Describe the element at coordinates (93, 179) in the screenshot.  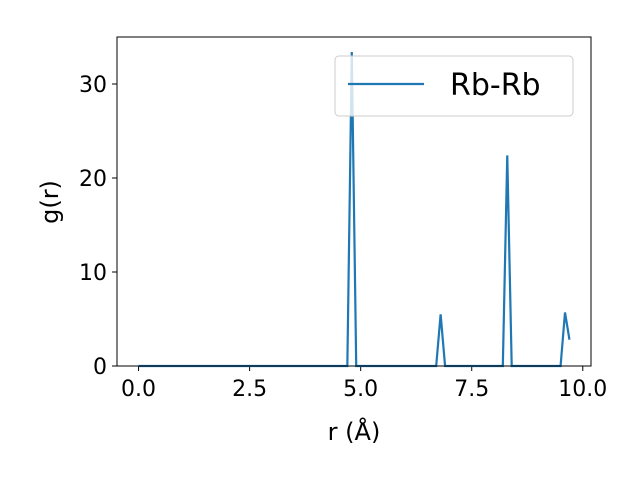
I see `y-tick-label: 20` at that location.